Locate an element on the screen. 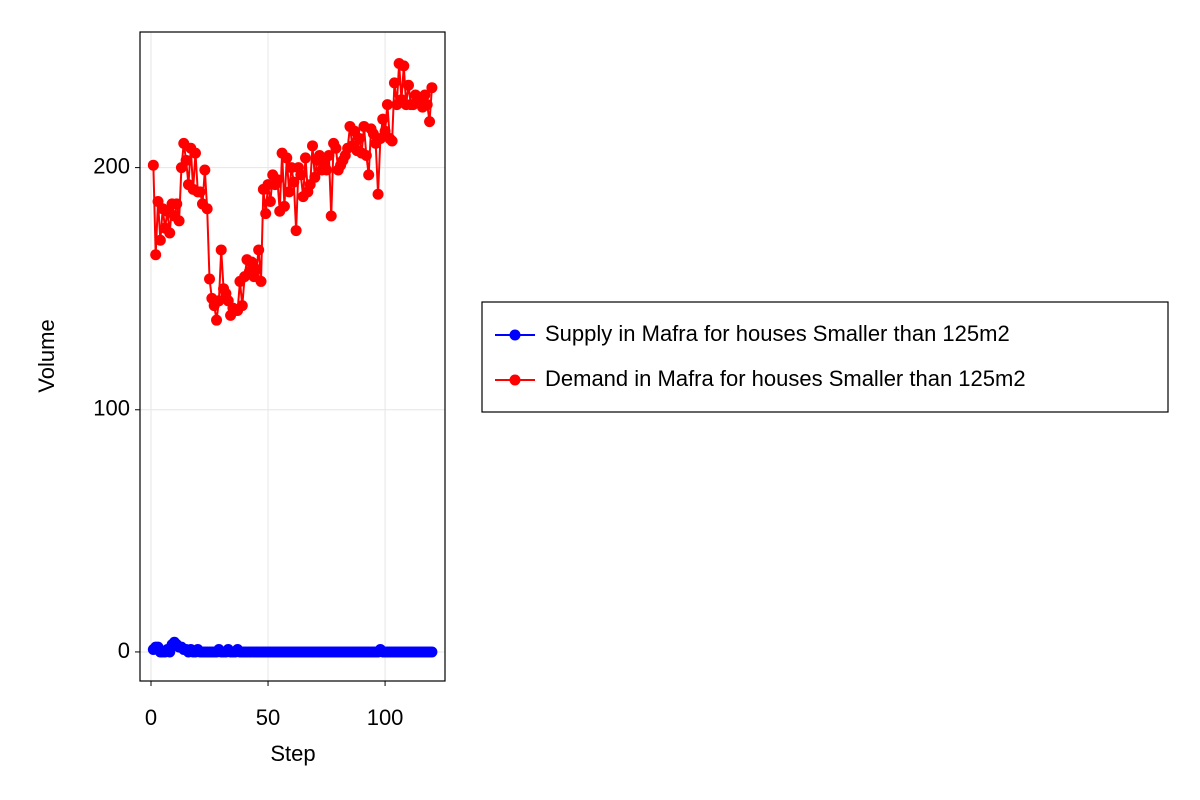  y-tick-label: 100 is located at coordinates (111, 408).